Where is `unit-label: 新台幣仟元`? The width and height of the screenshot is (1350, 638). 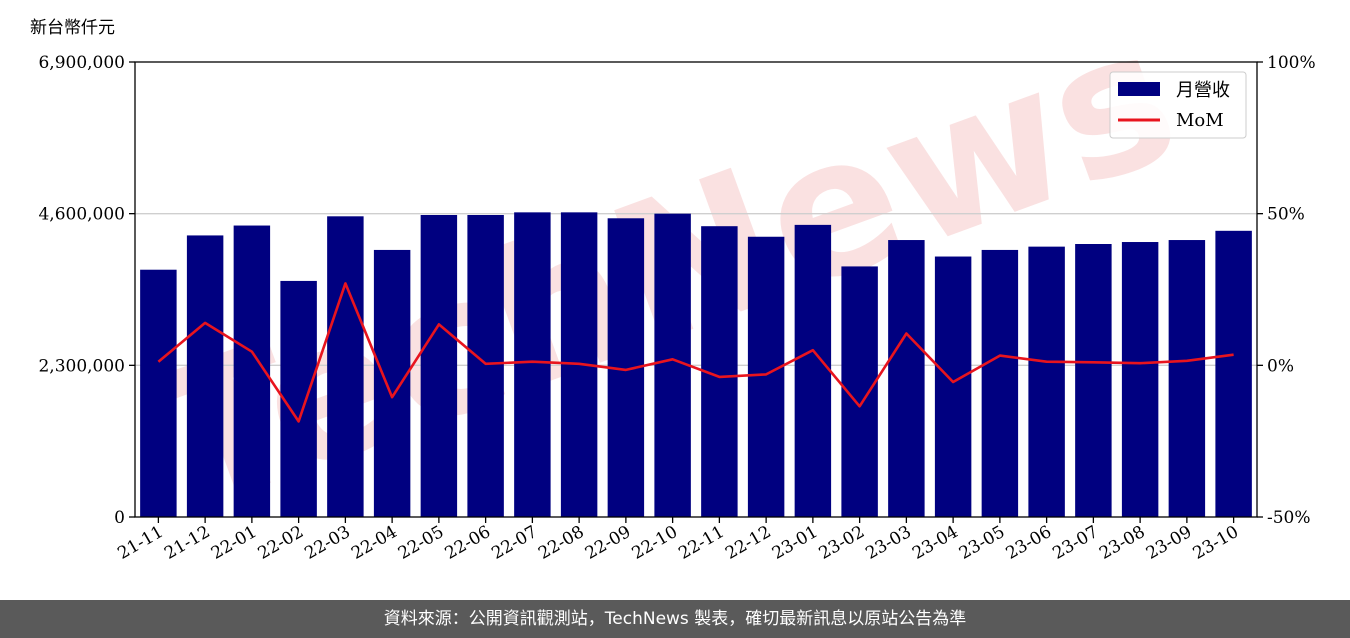
unit-label: 新台幣仟元 is located at coordinates (72, 28).